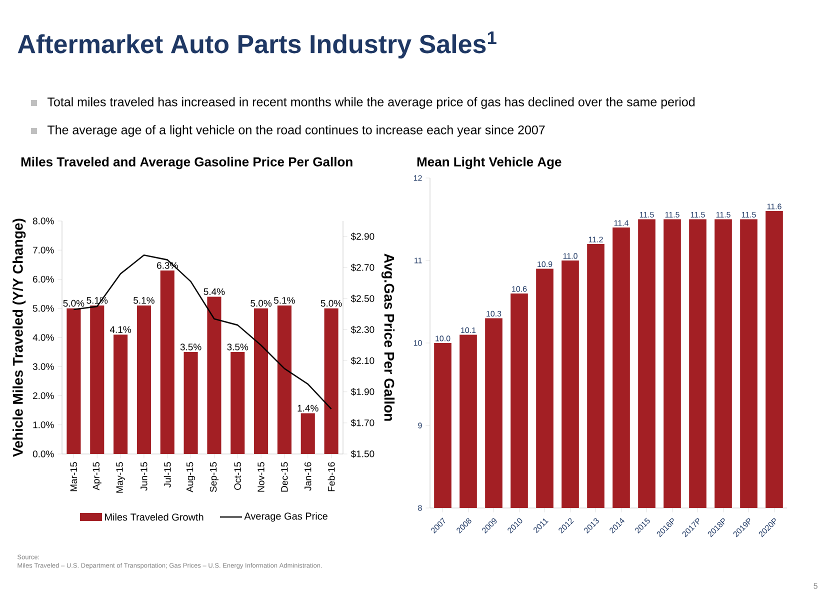 The image size is (830, 593). Describe the element at coordinates (489, 163) in the screenshot. I see `chart-title: Mean Light Vehicle Age` at that location.